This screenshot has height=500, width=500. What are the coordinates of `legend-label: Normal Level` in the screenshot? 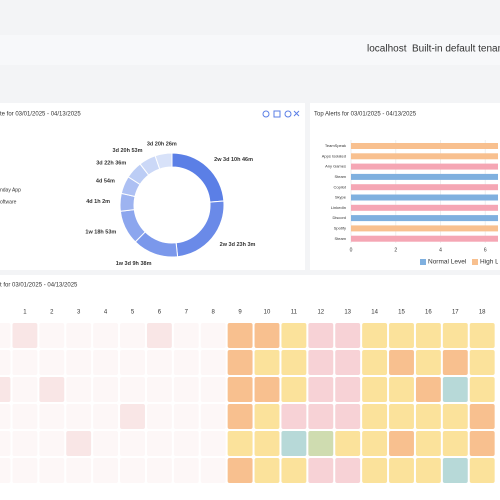 It's located at (447, 262).